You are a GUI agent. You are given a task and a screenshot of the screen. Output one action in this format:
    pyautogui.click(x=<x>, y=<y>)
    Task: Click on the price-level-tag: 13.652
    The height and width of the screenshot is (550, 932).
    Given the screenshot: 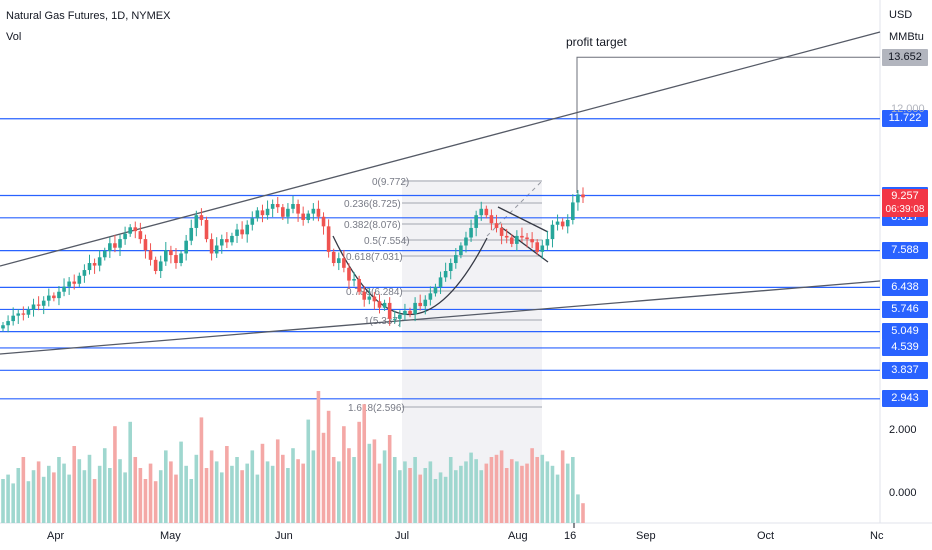 What is the action you would take?
    pyautogui.click(x=905, y=57)
    